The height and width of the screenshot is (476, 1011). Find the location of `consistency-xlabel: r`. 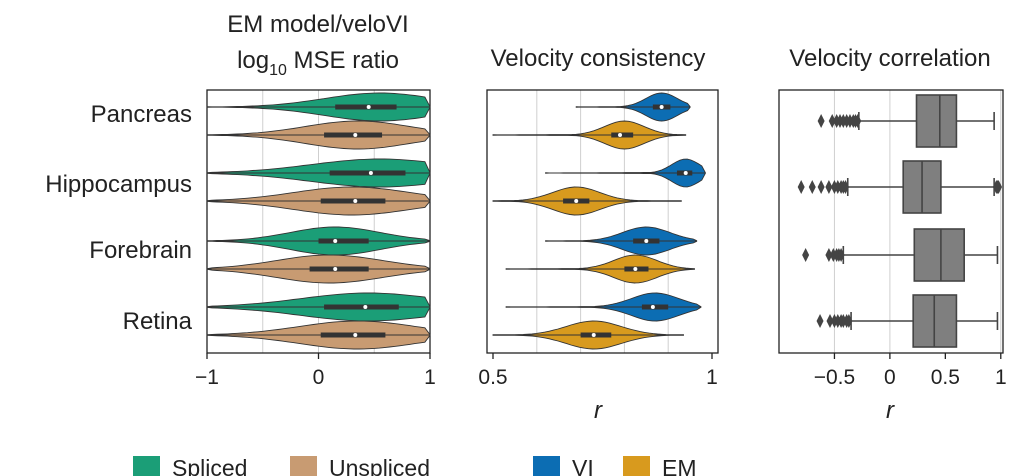

consistency-xlabel: r is located at coordinates (598, 410).